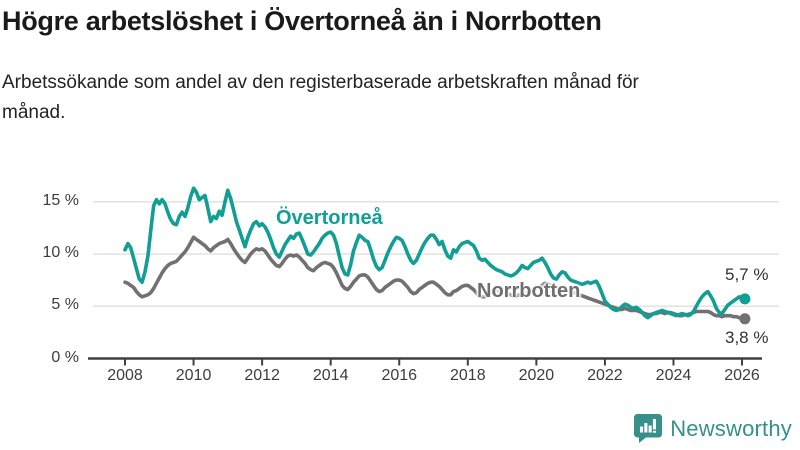  What do you see at coordinates (262, 375) in the screenshot?
I see `x-axis-label: 2012` at bounding box center [262, 375].